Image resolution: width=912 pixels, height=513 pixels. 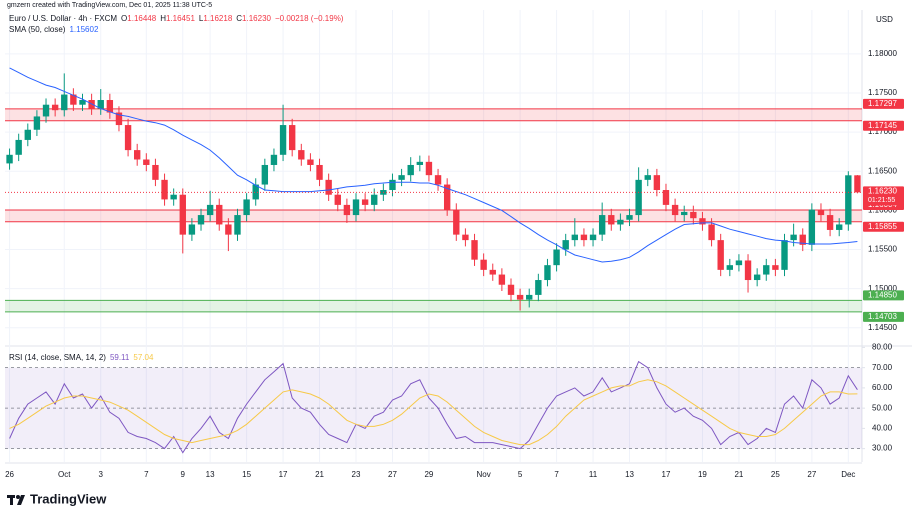 I want to click on rsi-value: 59.11, so click(x=120, y=357).